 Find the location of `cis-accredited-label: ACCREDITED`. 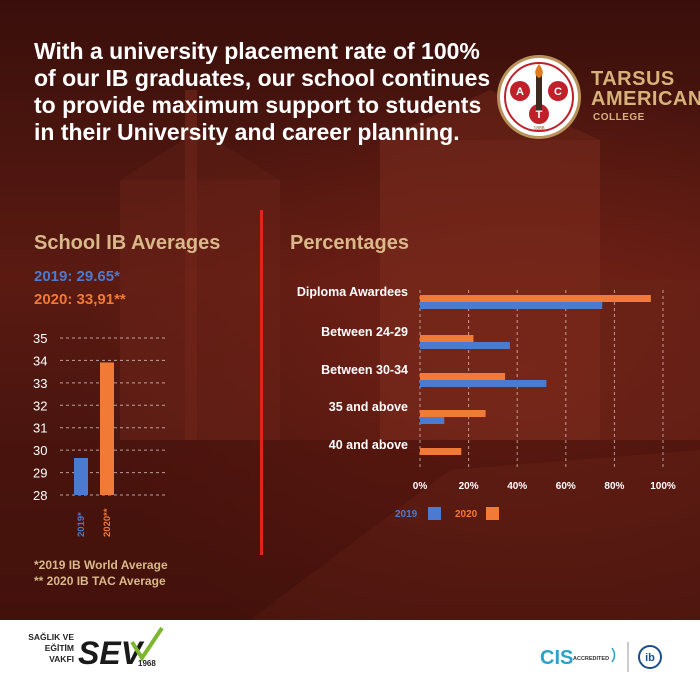

cis-accredited-label: ACCREDITED is located at coordinates (591, 659).